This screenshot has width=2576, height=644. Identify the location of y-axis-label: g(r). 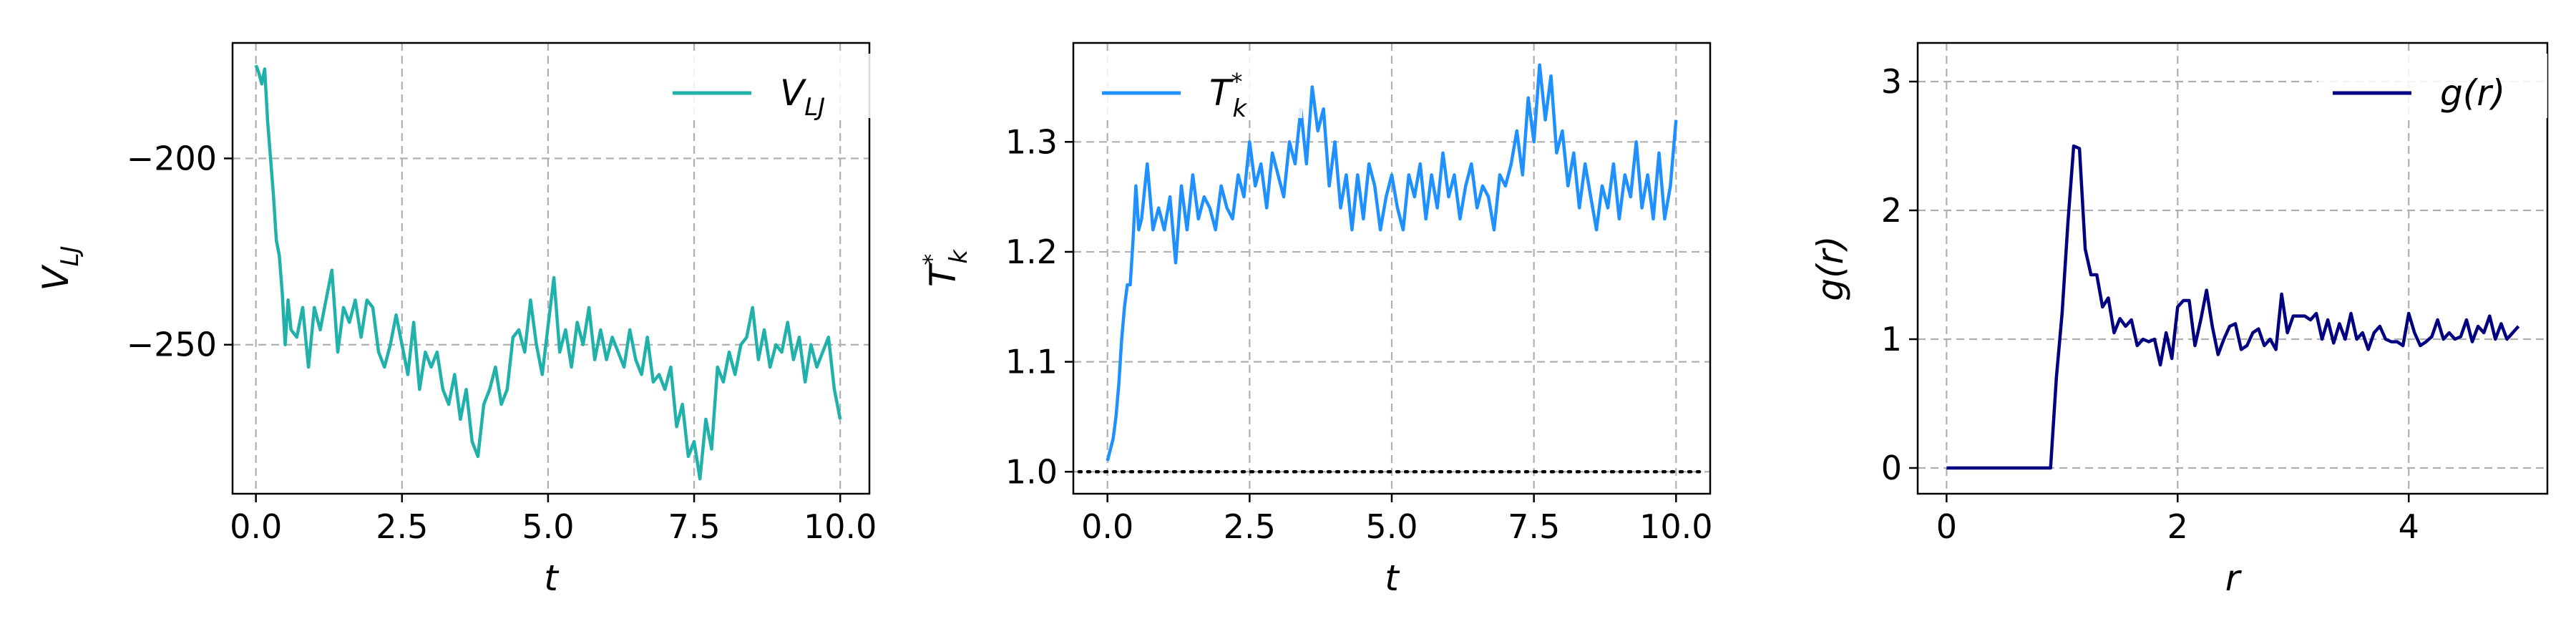
(1830, 268).